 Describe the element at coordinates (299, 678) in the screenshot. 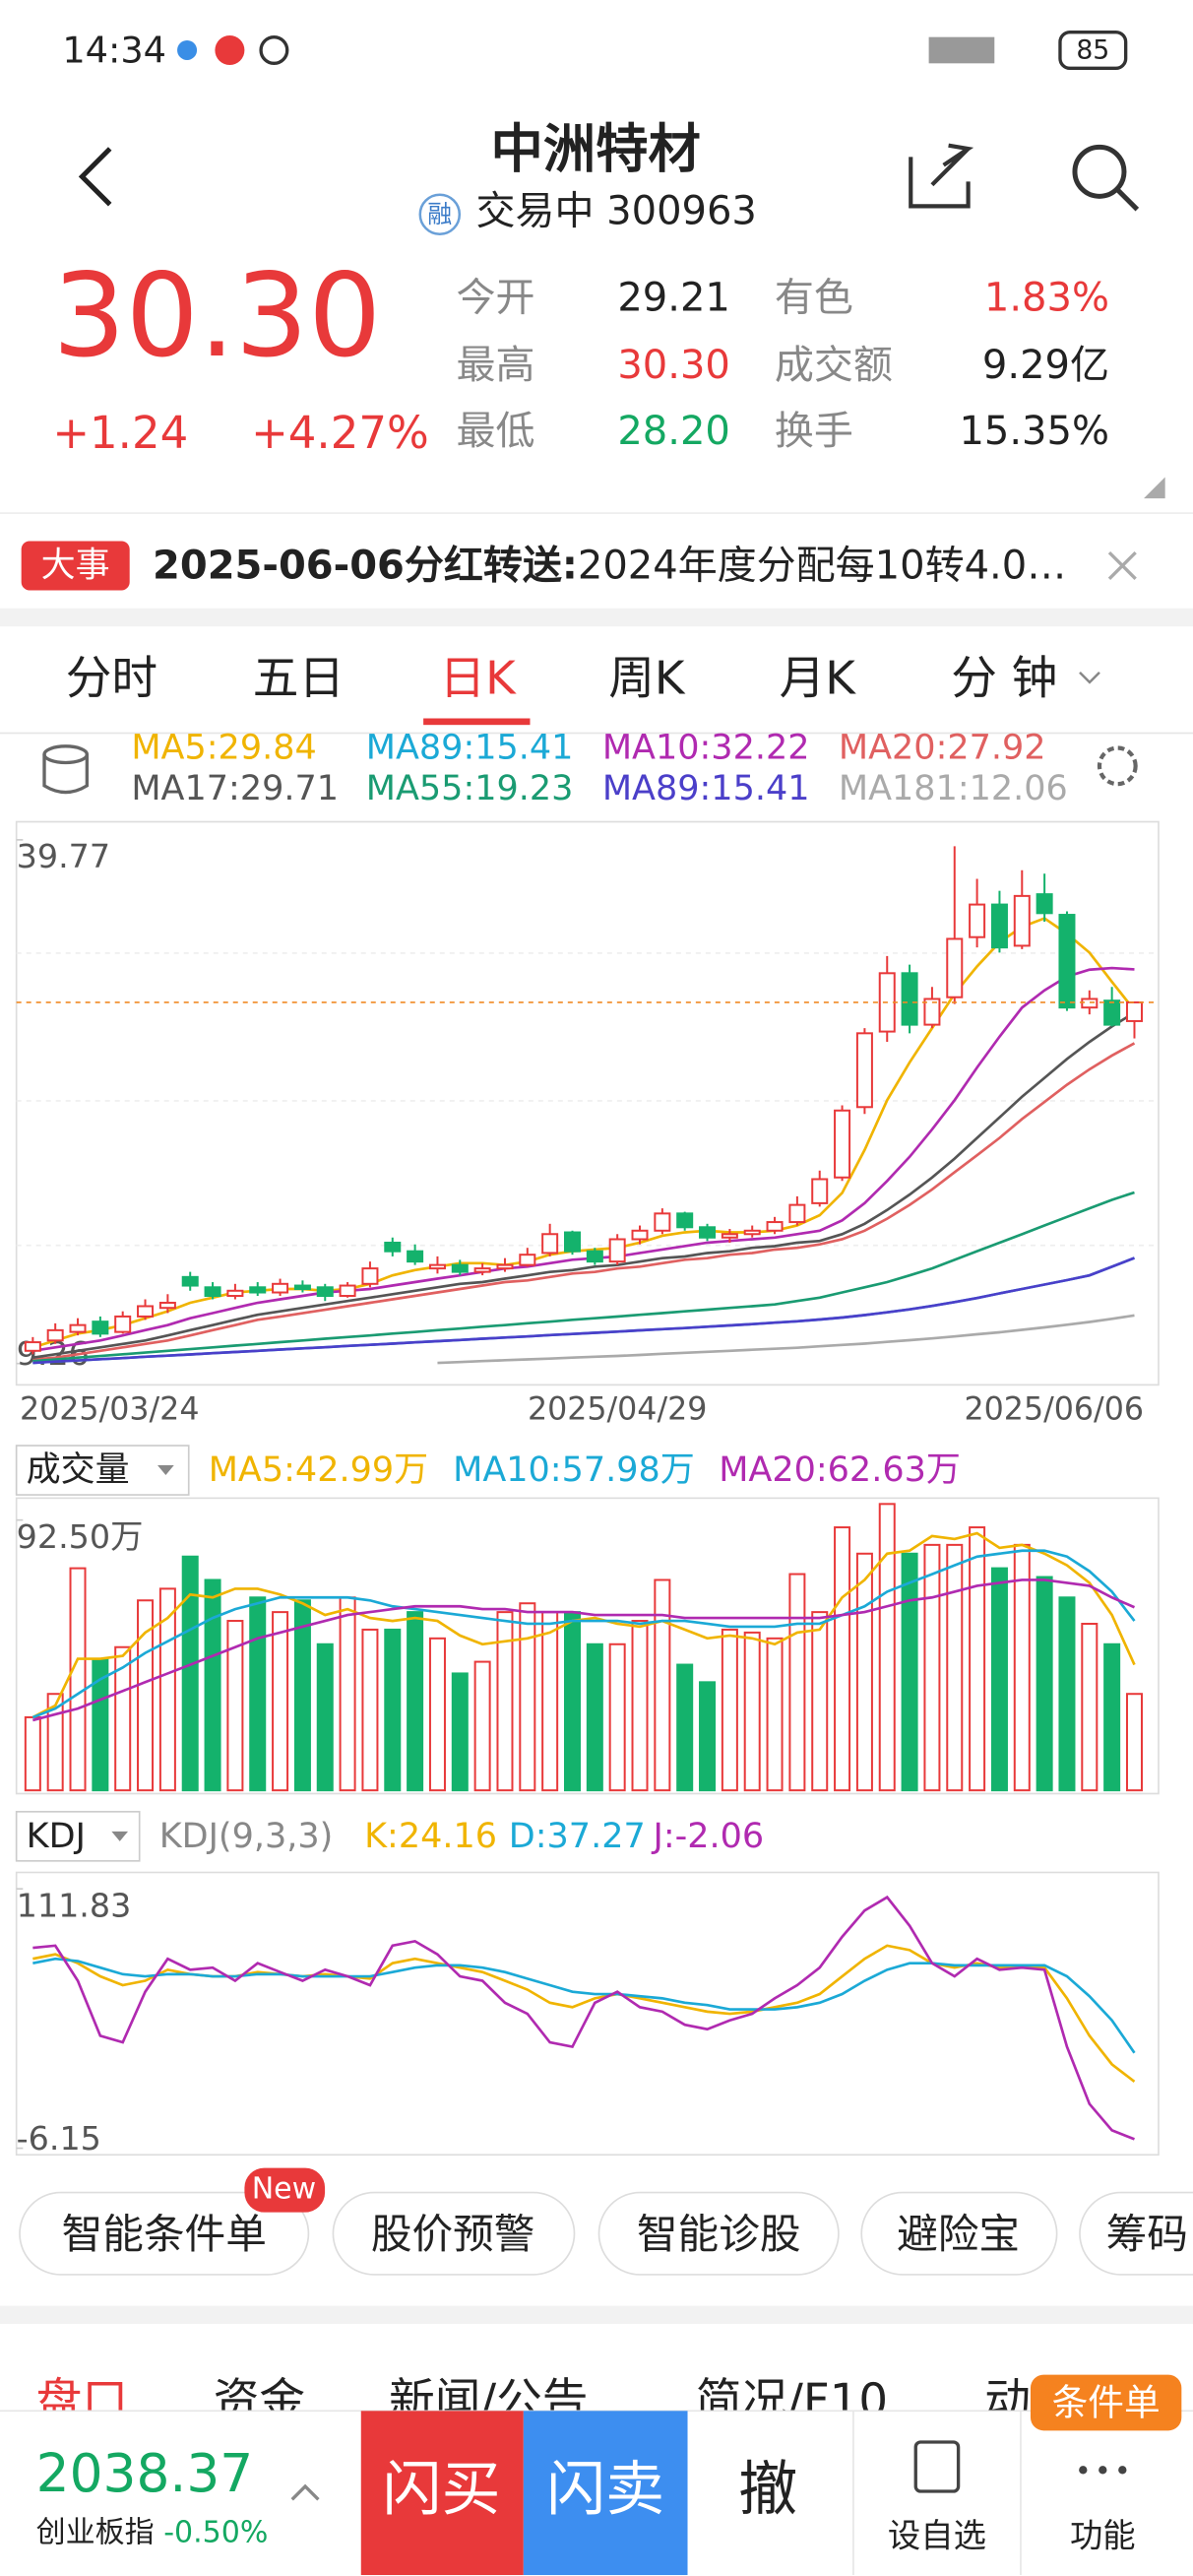

I see `tab: 五日` at that location.